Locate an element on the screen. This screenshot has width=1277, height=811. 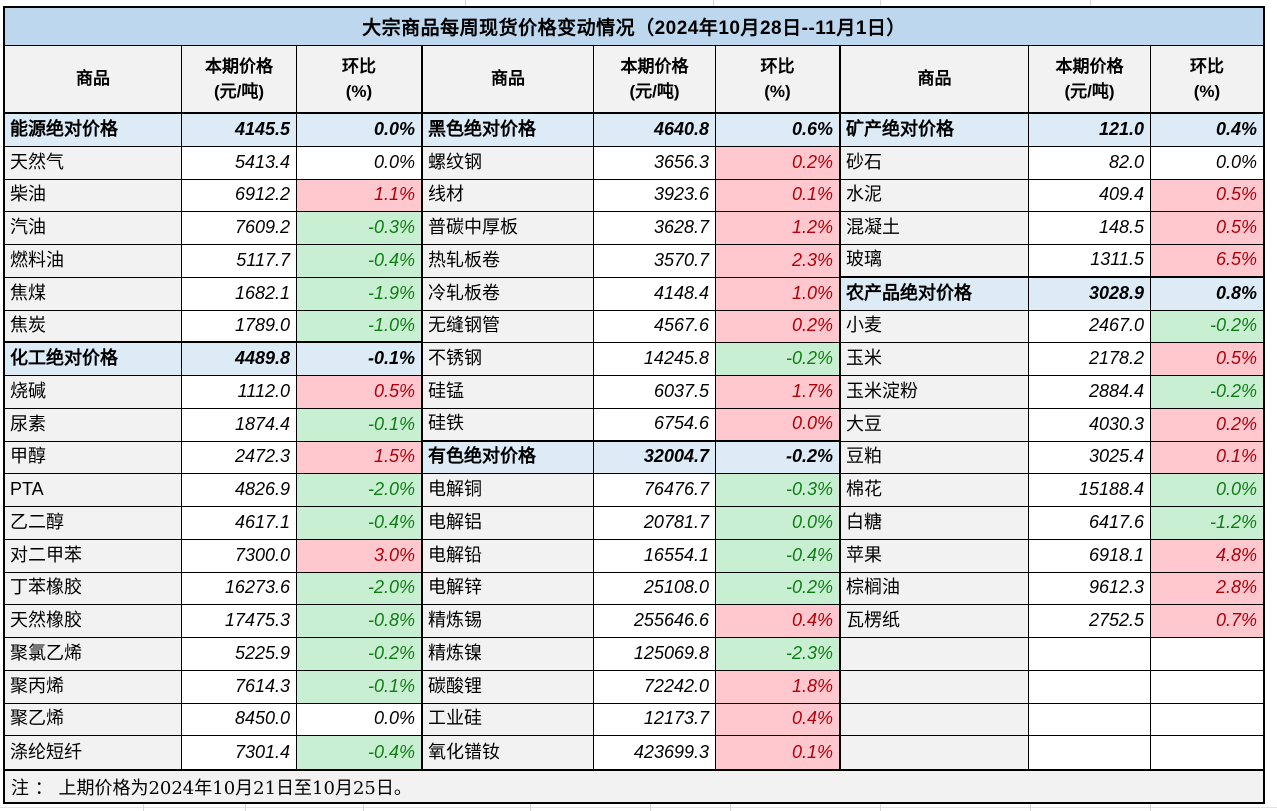
price-cell is located at coordinates (1090, 654).